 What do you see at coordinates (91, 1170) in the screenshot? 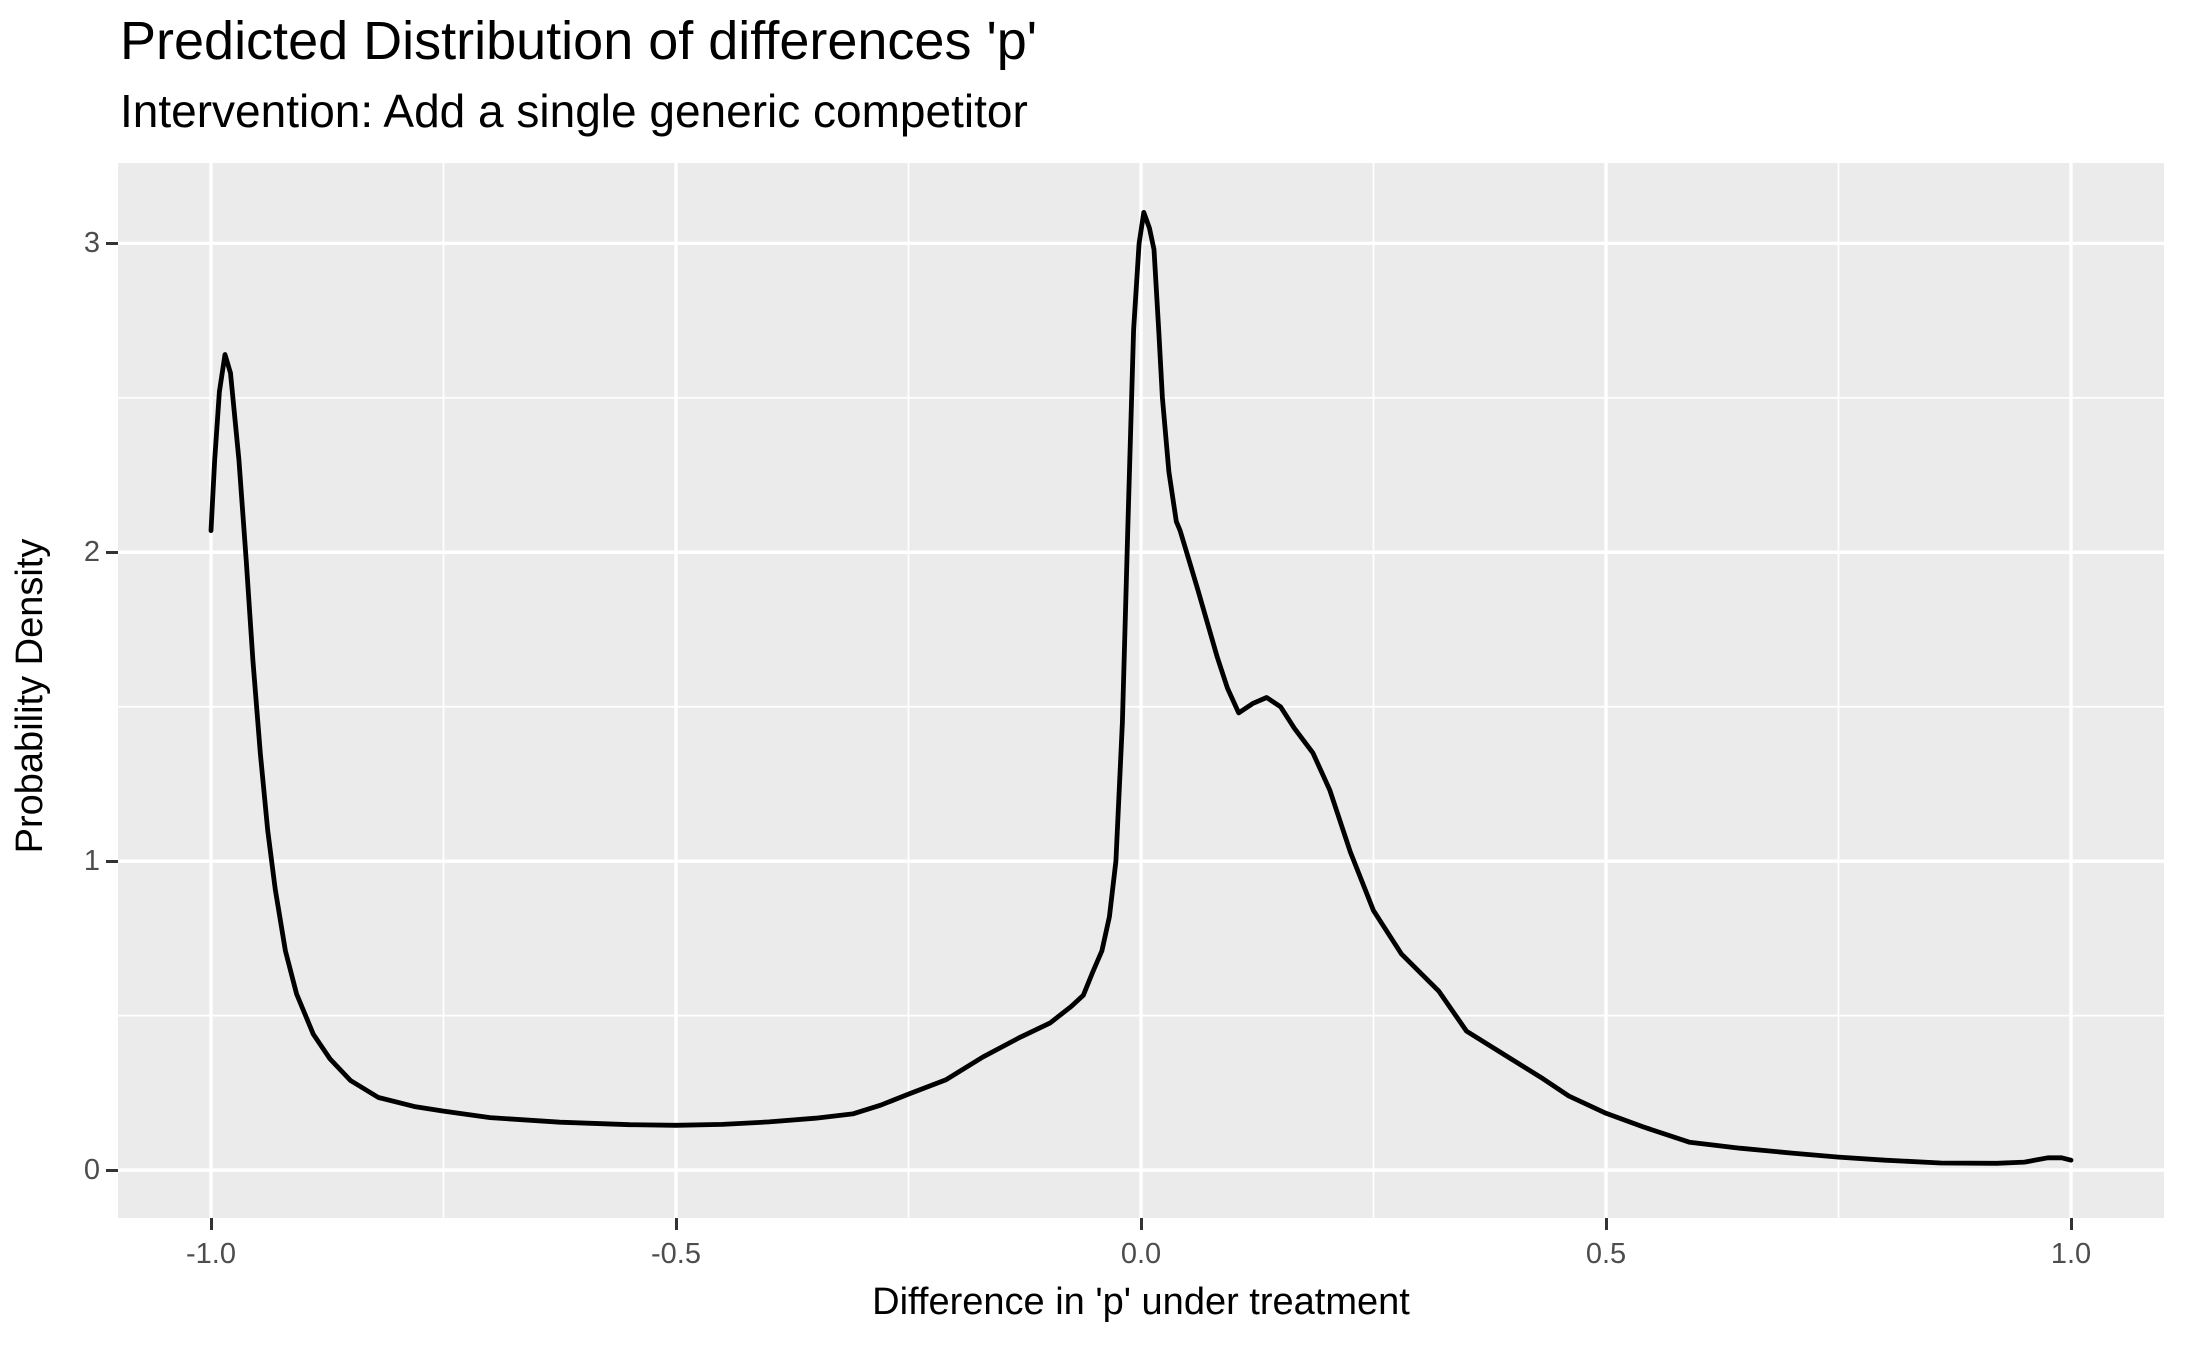
I see `y-tick-label: 0` at bounding box center [91, 1170].